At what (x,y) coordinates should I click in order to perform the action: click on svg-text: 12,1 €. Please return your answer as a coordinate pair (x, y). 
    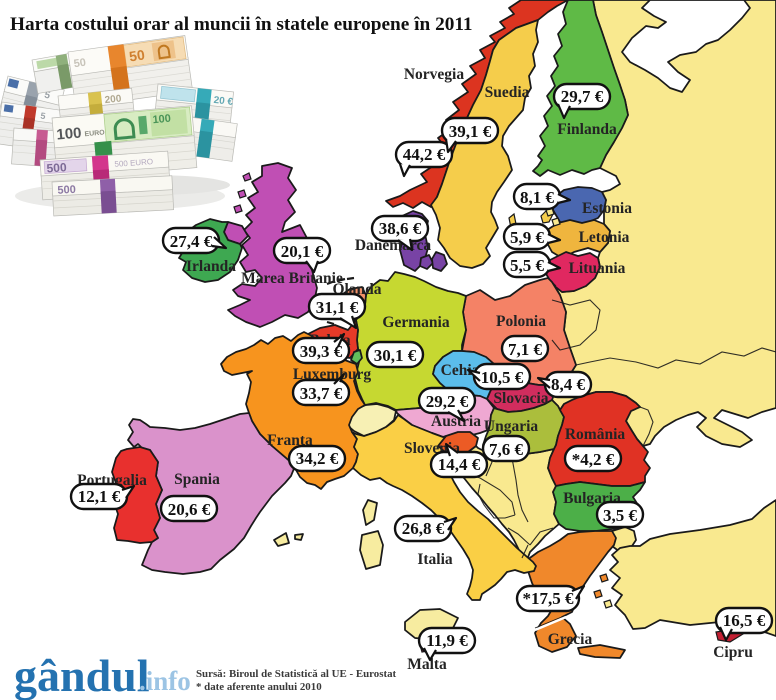
    Looking at the image, I should click on (99, 496).